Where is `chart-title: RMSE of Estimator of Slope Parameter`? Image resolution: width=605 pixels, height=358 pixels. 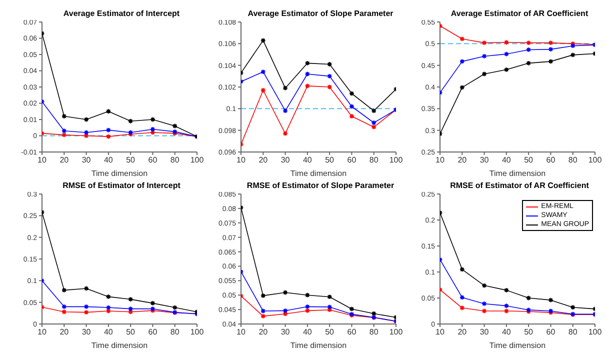
chart-title: RMSE of Estimator of Slope Parameter is located at coordinates (321, 186).